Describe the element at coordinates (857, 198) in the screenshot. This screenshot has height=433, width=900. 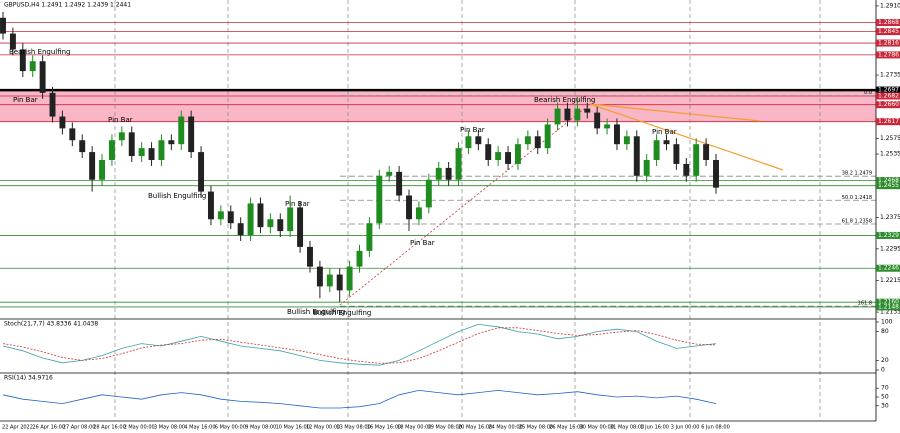
I see `fibo-label: 50.0 1.2418` at that location.